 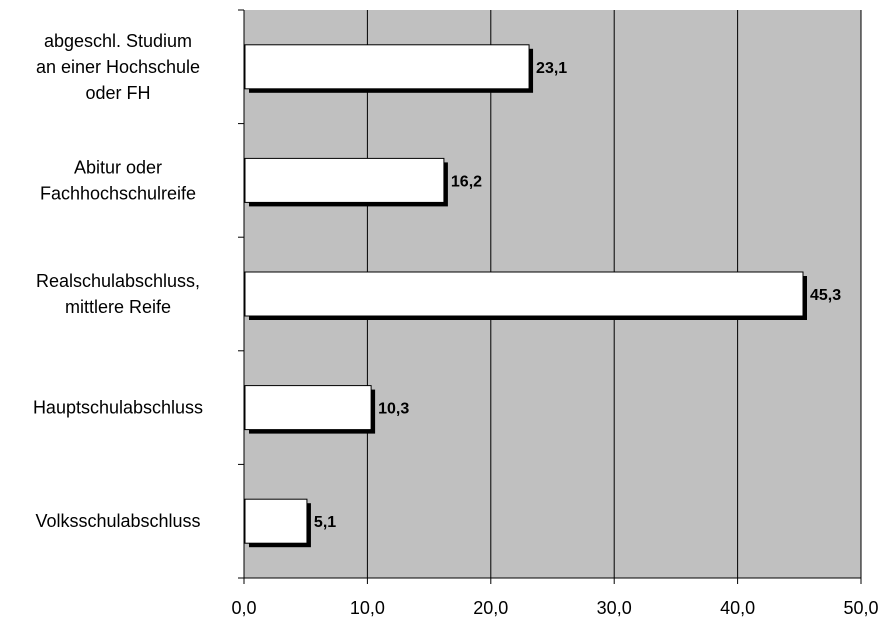 I want to click on category-label-line: an einer Hochschule, so click(x=118, y=67).